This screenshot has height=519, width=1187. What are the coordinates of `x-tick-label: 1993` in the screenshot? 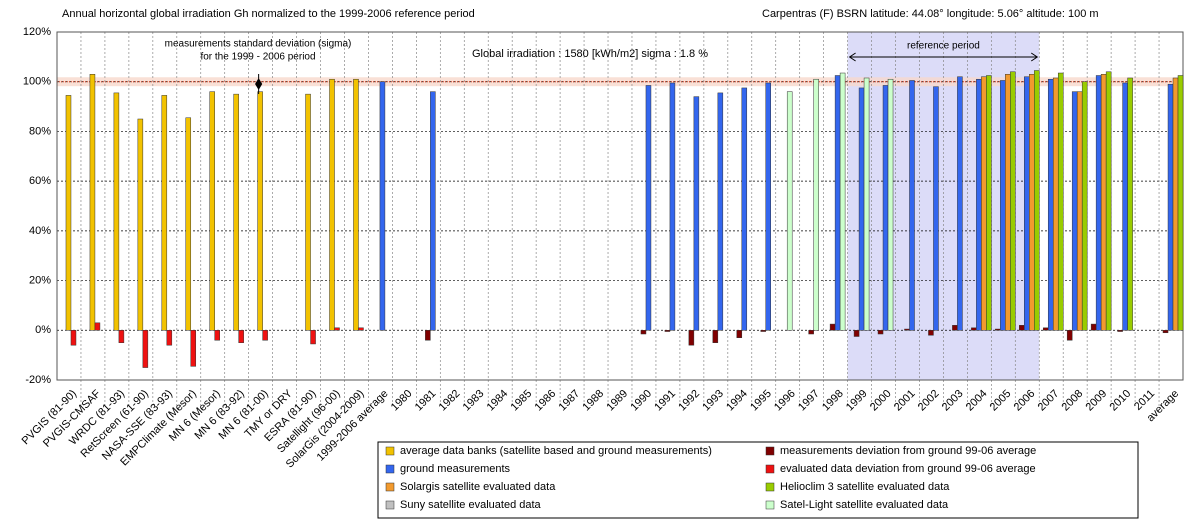 It's located at (713, 401).